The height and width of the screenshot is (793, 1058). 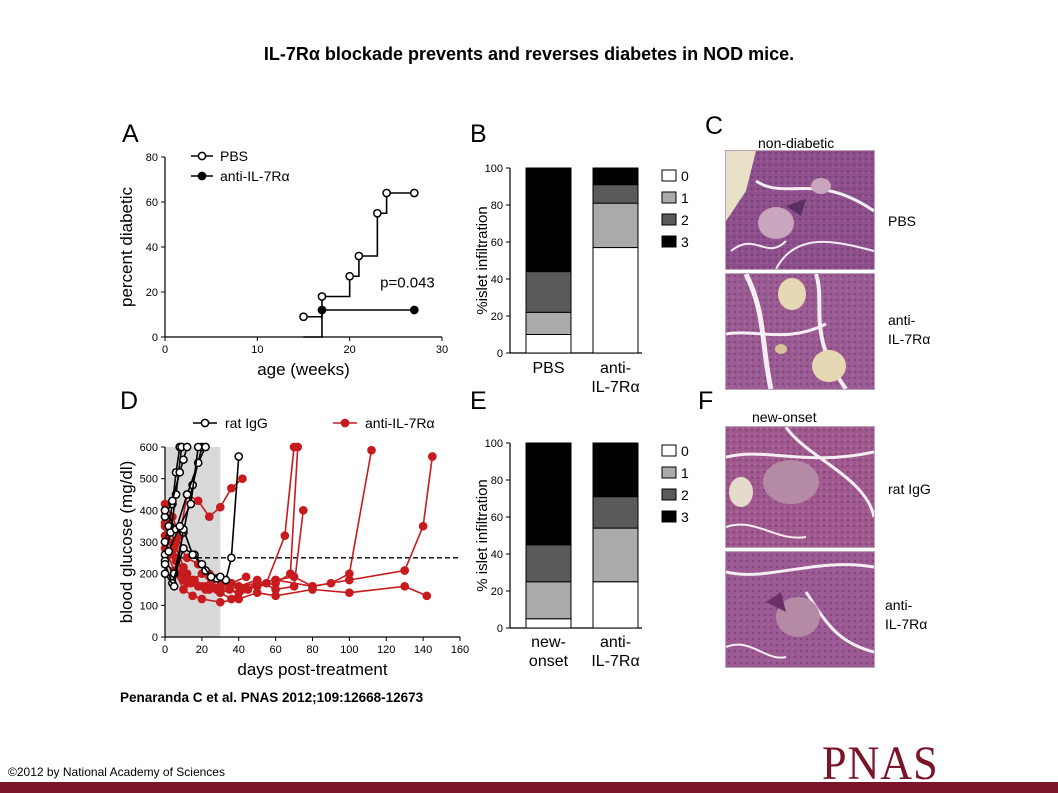 What do you see at coordinates (478, 134) in the screenshot?
I see `panel-letter-b: B` at bounding box center [478, 134].